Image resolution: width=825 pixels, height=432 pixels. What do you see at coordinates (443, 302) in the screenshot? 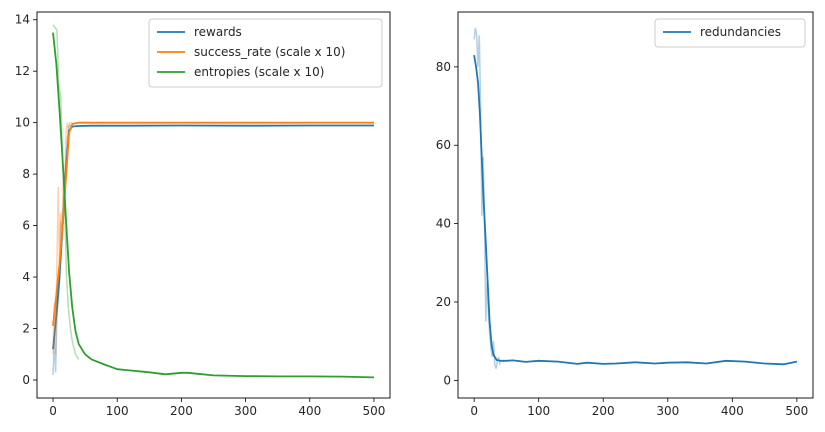
I see `y-tick-label: 20` at bounding box center [443, 302].